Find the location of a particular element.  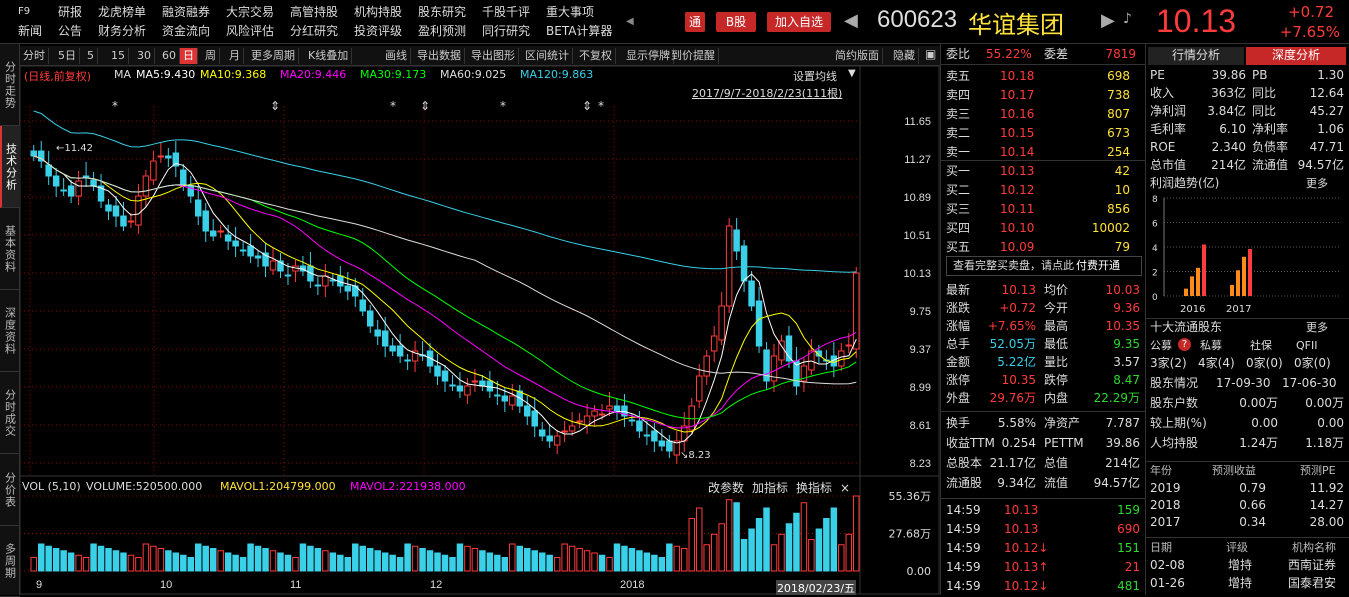

deep-tab-deep: 深度分析 is located at coordinates (1296, 56).